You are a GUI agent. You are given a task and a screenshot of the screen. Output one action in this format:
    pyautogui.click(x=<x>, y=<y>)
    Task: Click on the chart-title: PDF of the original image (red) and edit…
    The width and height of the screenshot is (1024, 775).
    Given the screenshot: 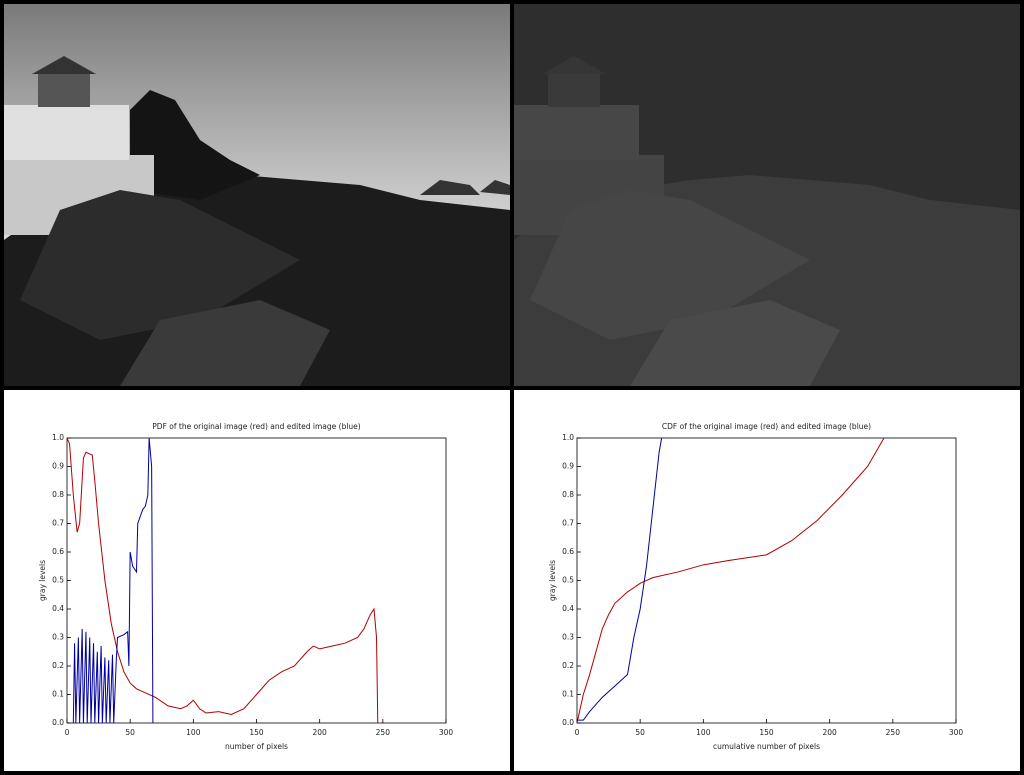 What is the action you would take?
    pyautogui.click(x=256, y=426)
    